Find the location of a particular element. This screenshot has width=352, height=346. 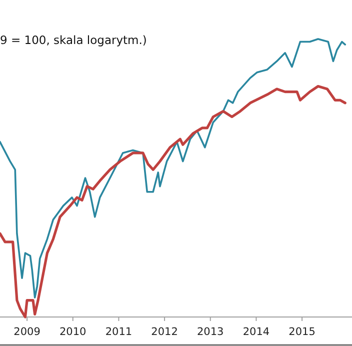

x-tick-label: 2011 is located at coordinates (118, 332).